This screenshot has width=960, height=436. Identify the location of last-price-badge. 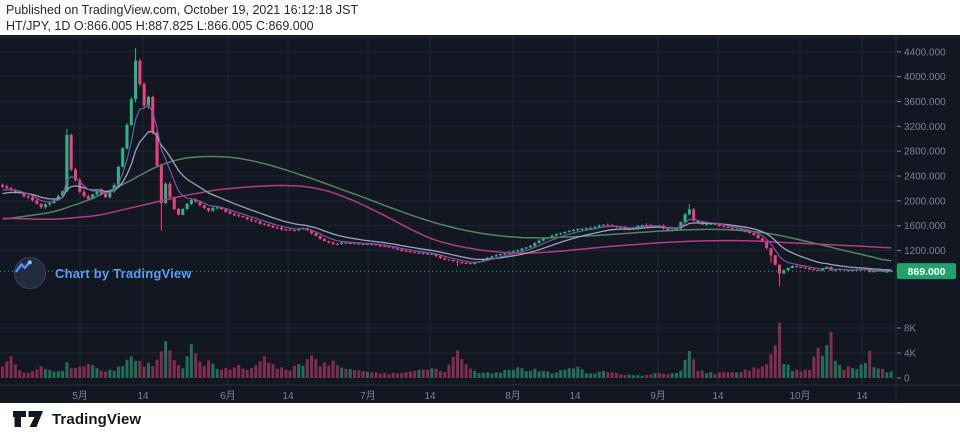
(926, 271).